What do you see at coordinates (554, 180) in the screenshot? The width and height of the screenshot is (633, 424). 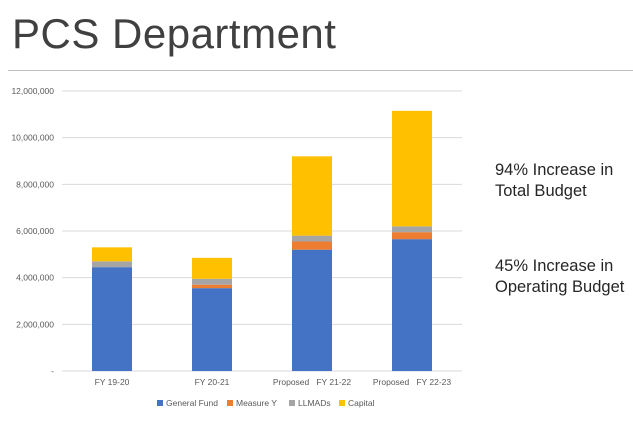 I see `total-budget-note: 94% Increase in Total Budget` at bounding box center [554, 180].